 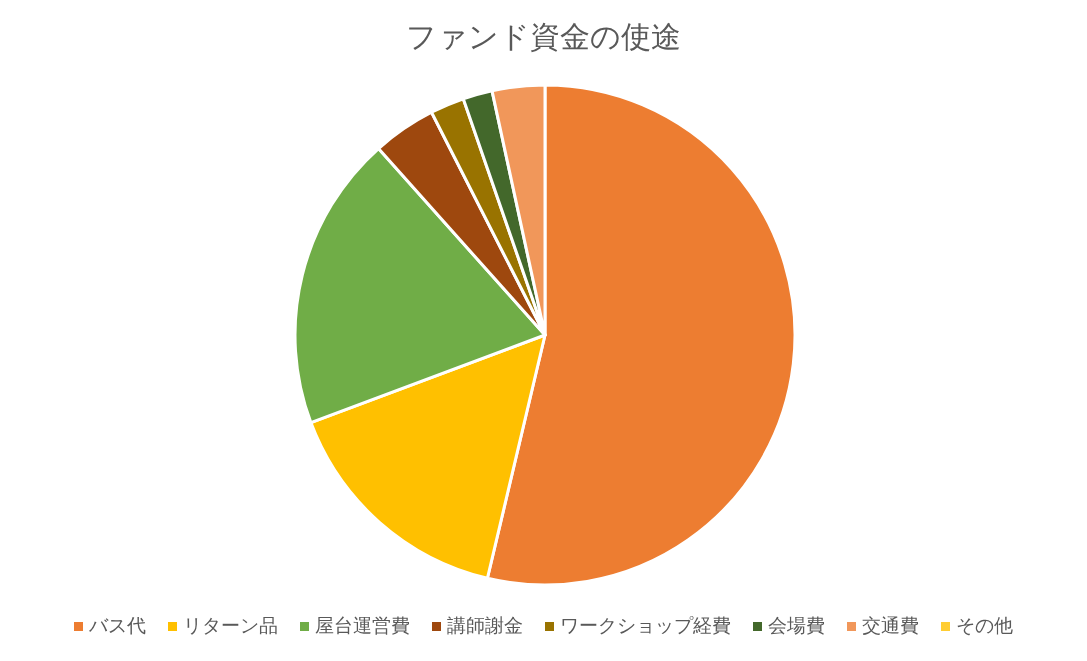 I want to click on legend-label: 講師謝金, so click(x=485, y=625).